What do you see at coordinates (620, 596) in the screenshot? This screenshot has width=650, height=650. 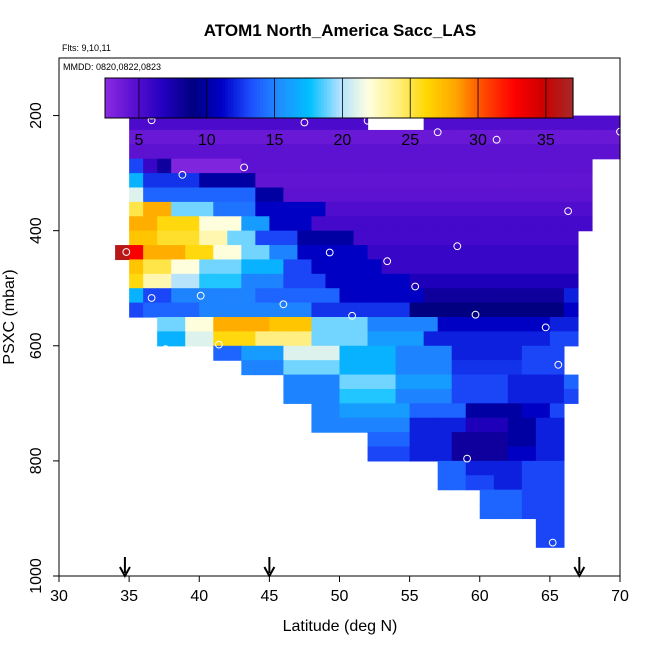 I see `x-tick-label: 70` at bounding box center [620, 596].